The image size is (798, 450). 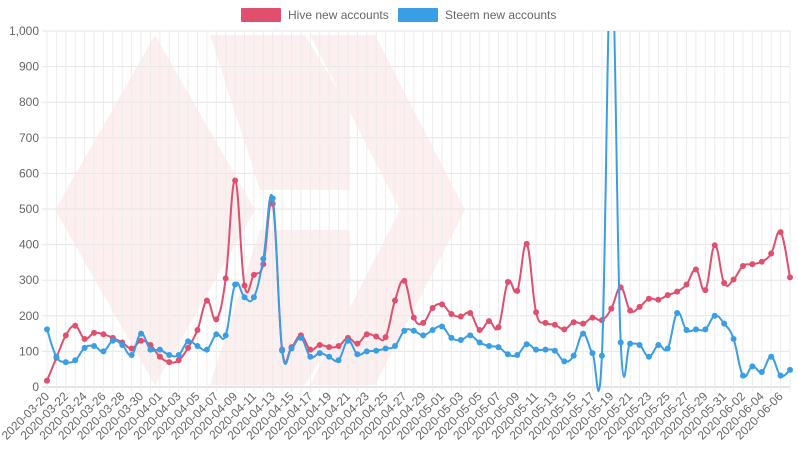 I want to click on legend-item-steem: Steem new accounts, so click(x=477, y=15).